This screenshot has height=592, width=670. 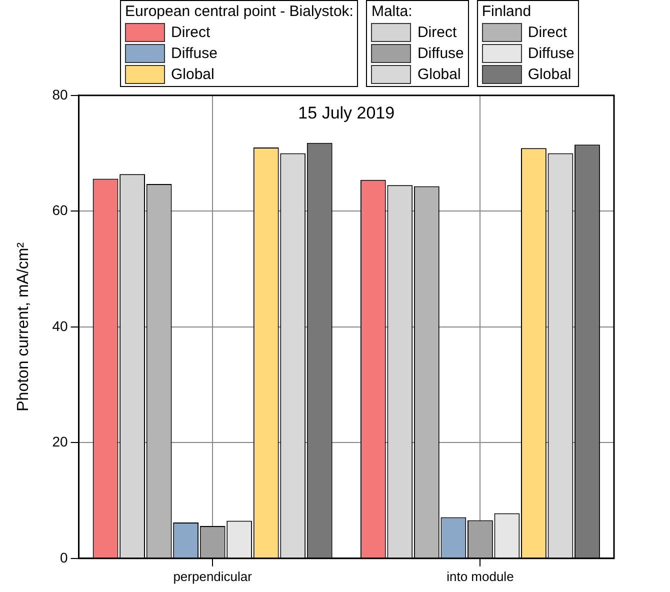 I want to click on x-tick-label: perpendicular, so click(x=213, y=576).